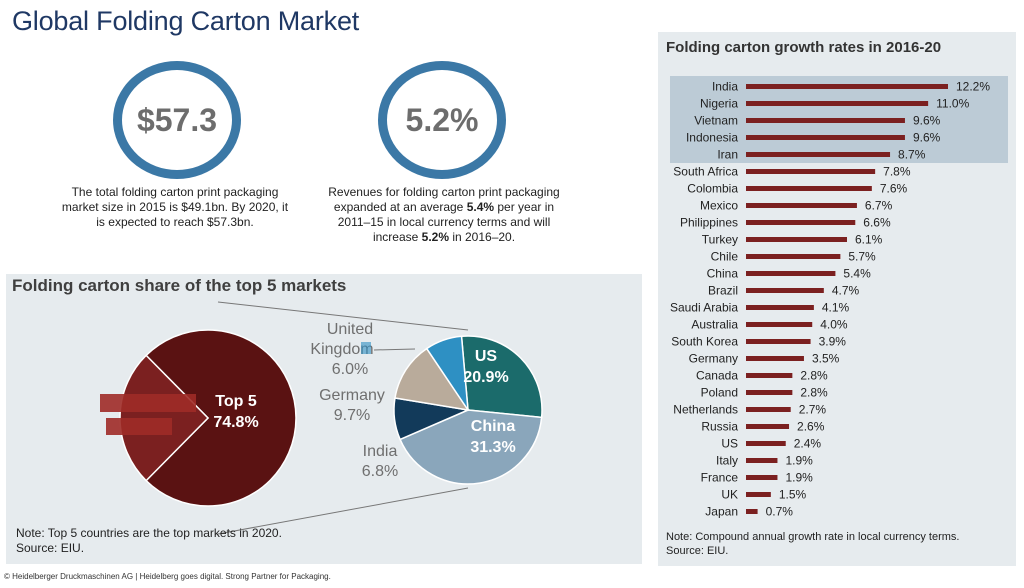  I want to click on bar-category-label: Russia, so click(719, 427).